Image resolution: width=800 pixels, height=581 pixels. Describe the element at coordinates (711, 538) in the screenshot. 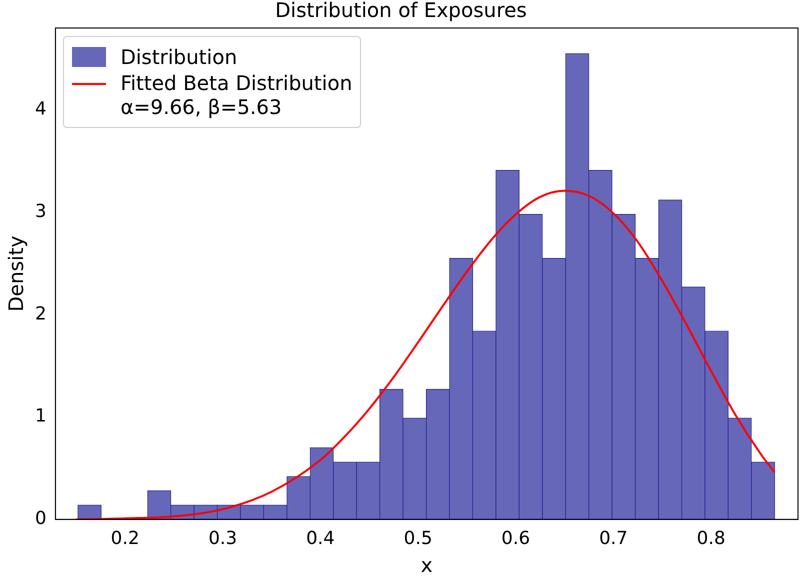

I see `x-tick-label: 0.8` at that location.